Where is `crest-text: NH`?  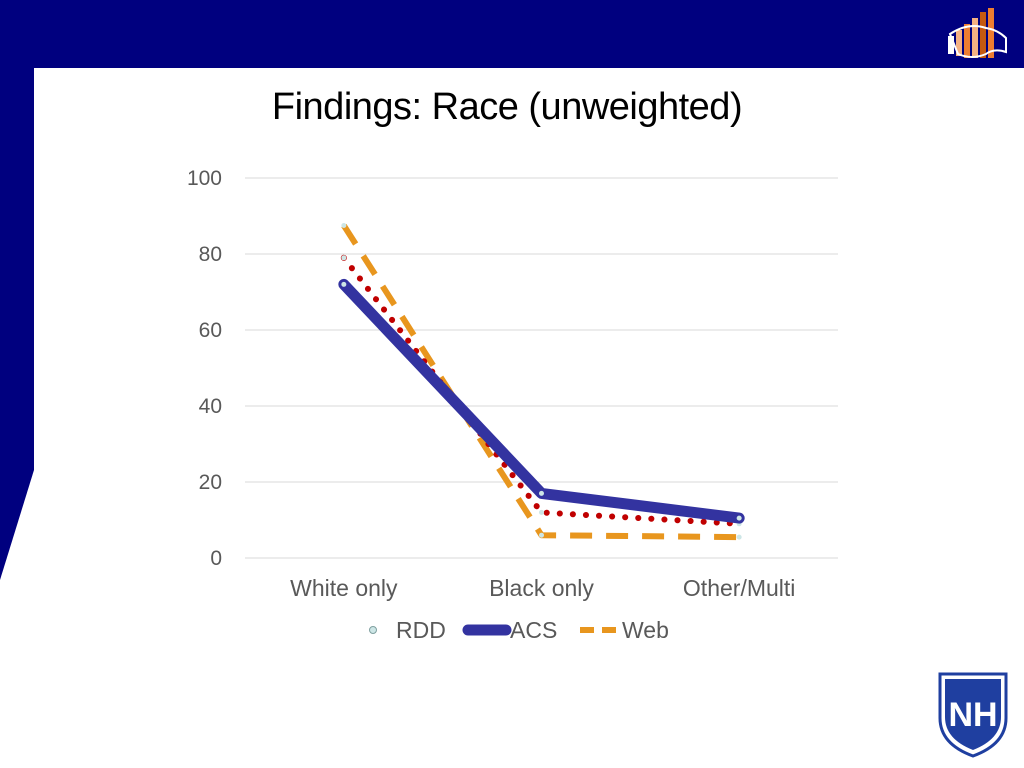 crest-text: NH is located at coordinates (972, 715).